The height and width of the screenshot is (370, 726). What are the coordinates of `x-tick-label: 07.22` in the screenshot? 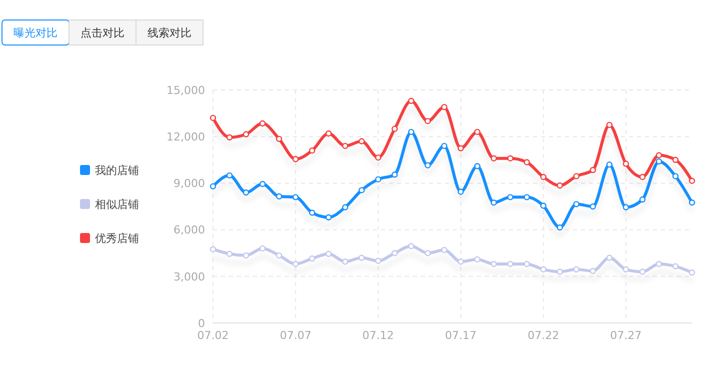 It's located at (544, 335).